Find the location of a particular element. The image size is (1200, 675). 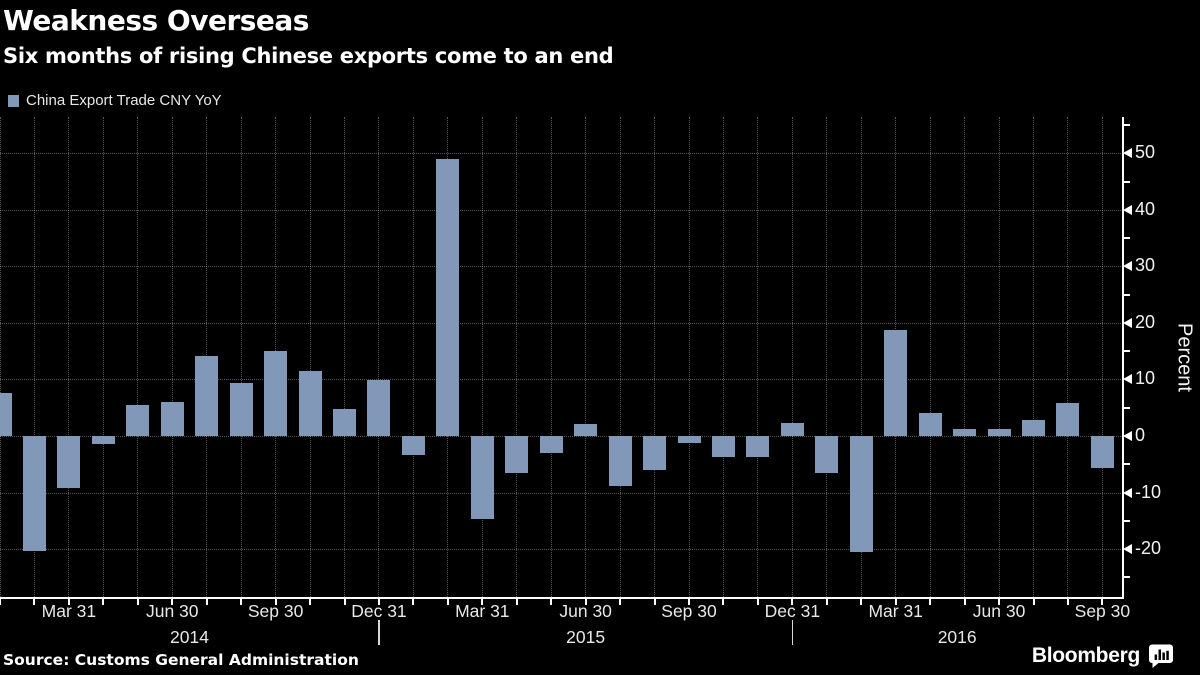

x-axis-line is located at coordinates (562, 598).